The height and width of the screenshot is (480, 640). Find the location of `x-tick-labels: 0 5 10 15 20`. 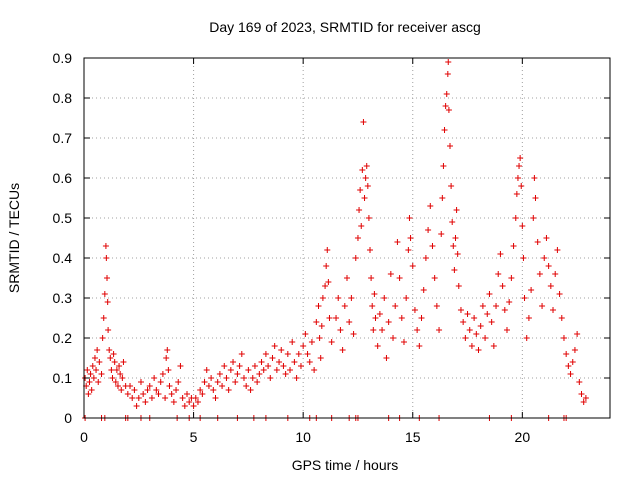

x-tick-labels: 0 5 10 15 20 is located at coordinates (305, 437).